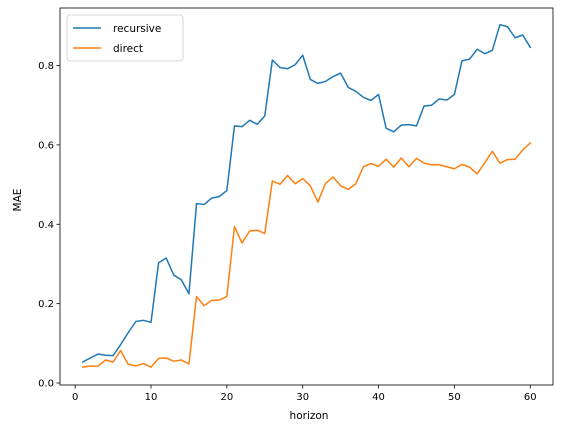 This screenshot has height=432, width=567. I want to click on y-tick-label: 0.6, so click(46, 145).